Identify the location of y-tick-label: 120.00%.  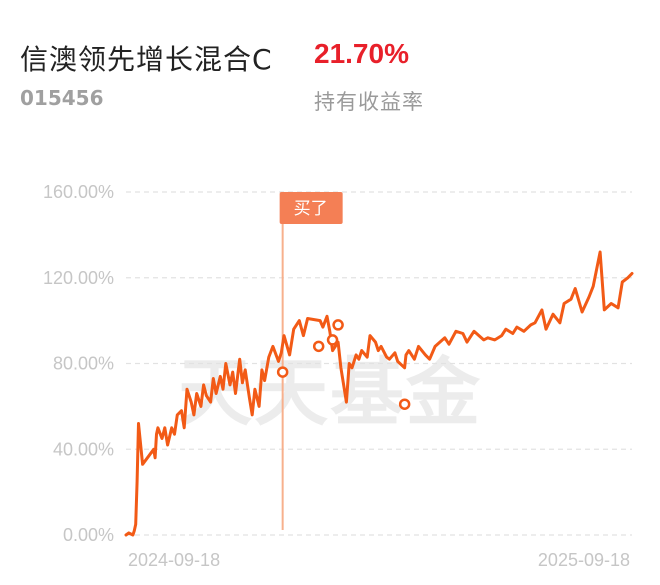
(78, 278).